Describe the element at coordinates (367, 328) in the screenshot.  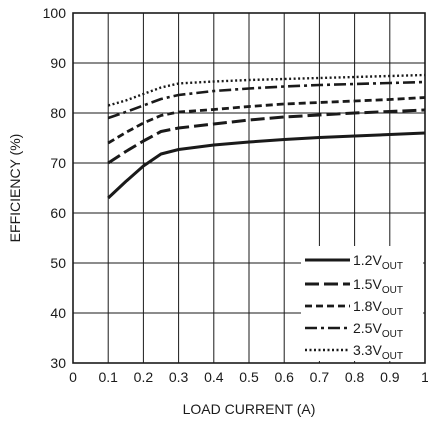
I see `legend-label-main: 2.5V` at that location.